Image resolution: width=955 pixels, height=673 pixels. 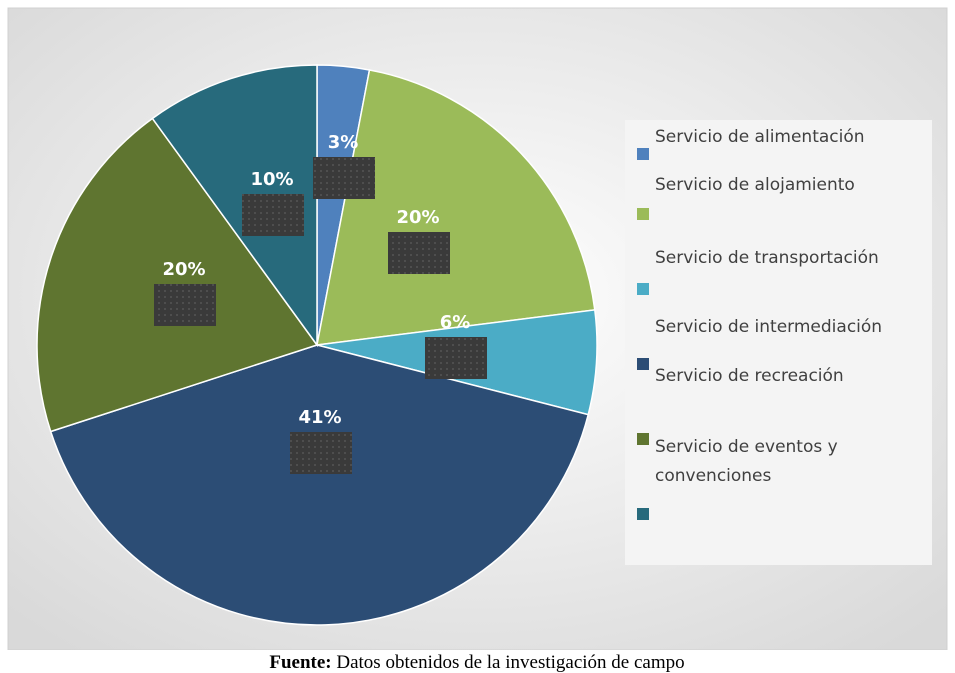 I want to click on legend-label: Servicio de intermediación, so click(x=768, y=327).